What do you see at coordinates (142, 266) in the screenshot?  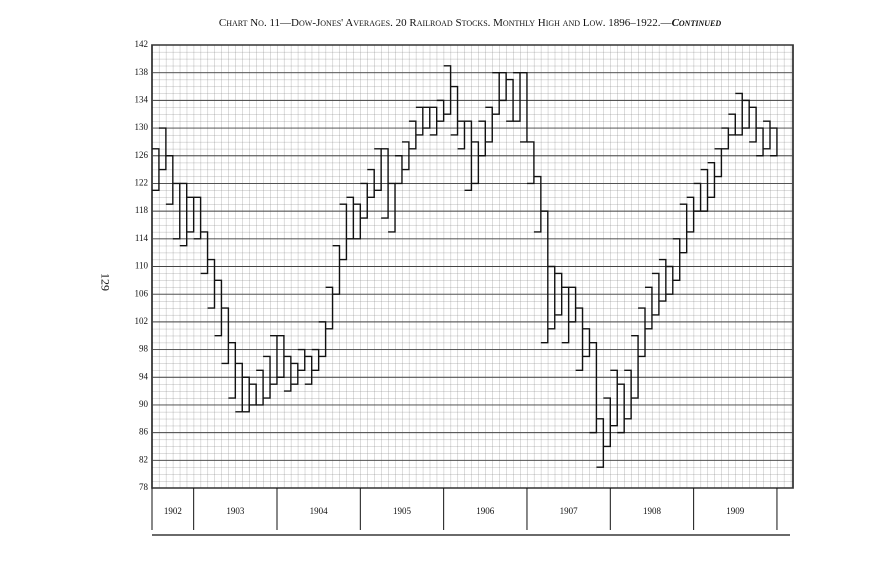 I see `y-tick-label: 110` at bounding box center [142, 266].